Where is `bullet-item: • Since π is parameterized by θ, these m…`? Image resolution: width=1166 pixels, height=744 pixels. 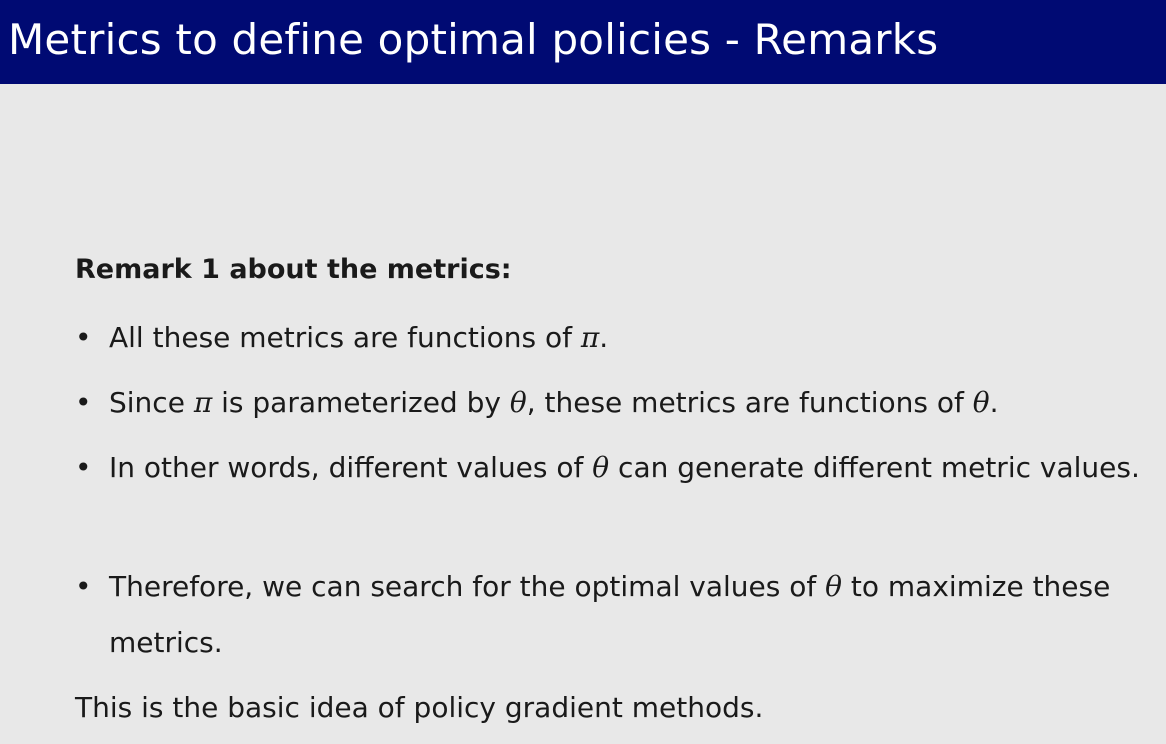 bullet-item: • Since π is parameterized by θ, these m… is located at coordinates (617, 403).